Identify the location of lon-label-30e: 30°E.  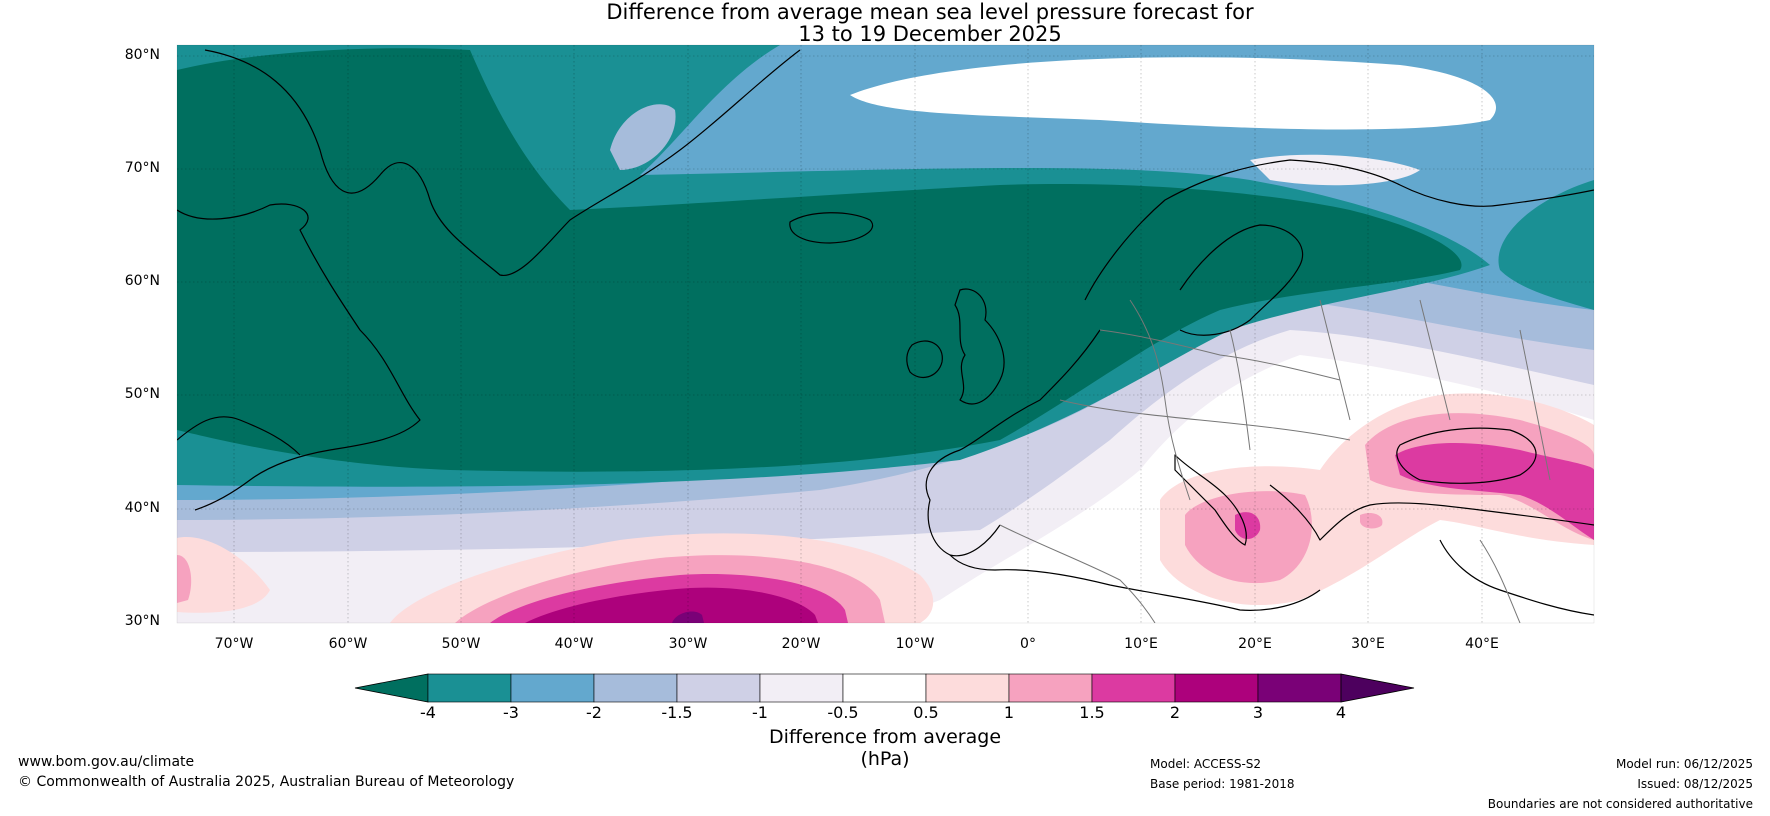
(1368, 644).